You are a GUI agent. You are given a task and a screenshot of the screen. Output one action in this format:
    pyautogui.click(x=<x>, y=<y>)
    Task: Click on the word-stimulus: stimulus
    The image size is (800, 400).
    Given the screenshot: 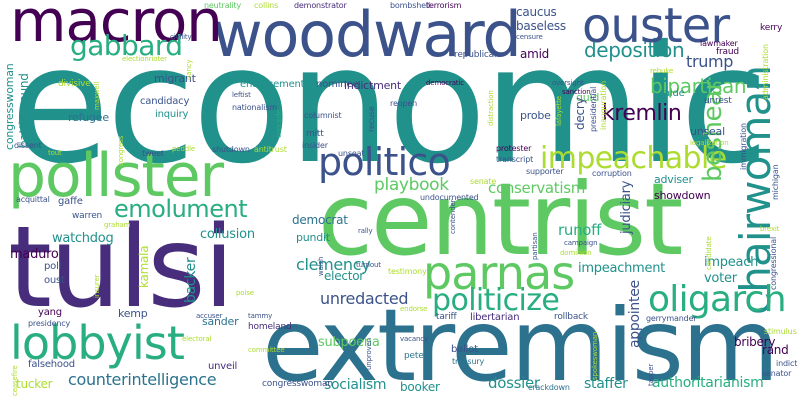 What is the action you would take?
    pyautogui.click(x=780, y=331)
    